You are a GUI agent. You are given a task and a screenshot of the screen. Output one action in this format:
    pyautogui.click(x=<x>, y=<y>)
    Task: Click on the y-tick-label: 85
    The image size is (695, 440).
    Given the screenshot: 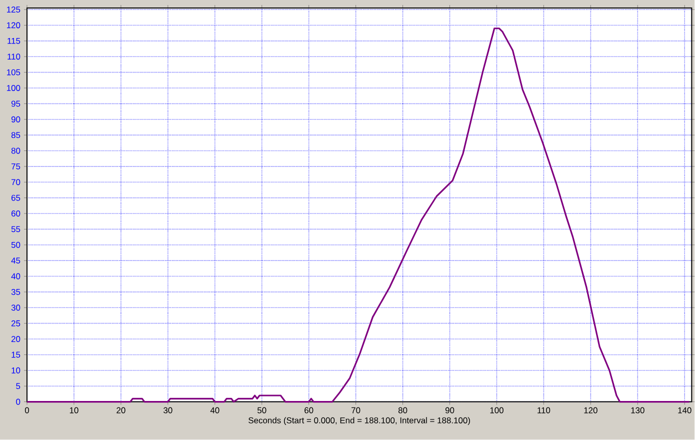 What is the action you would take?
    pyautogui.click(x=15, y=135)
    